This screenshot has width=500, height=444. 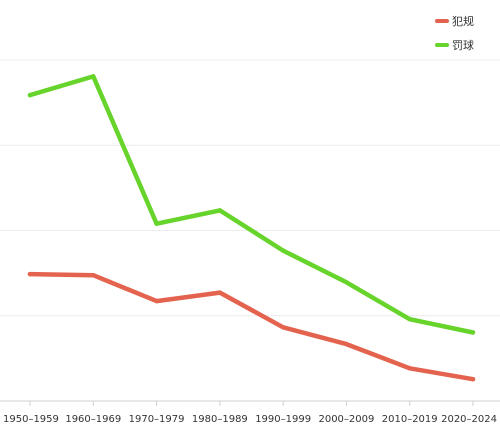 What do you see at coordinates (157, 419) in the screenshot?
I see `x-tick-label: 1970–1979` at bounding box center [157, 419].